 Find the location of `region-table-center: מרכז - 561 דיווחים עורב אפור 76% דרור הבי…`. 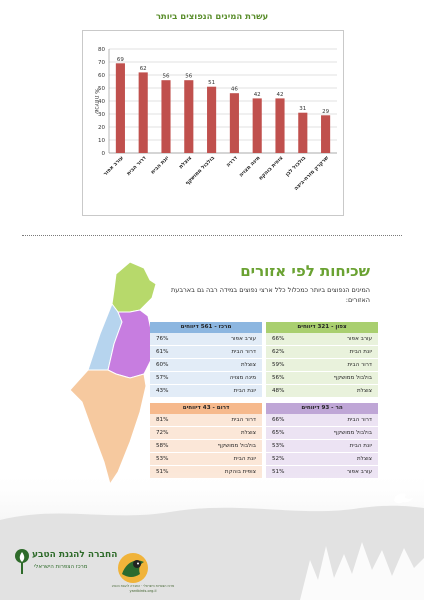

region-table-center: מרכז - 561 דיווחים עורב אפור 76% דרור הבי… is located at coordinates (206, 360).